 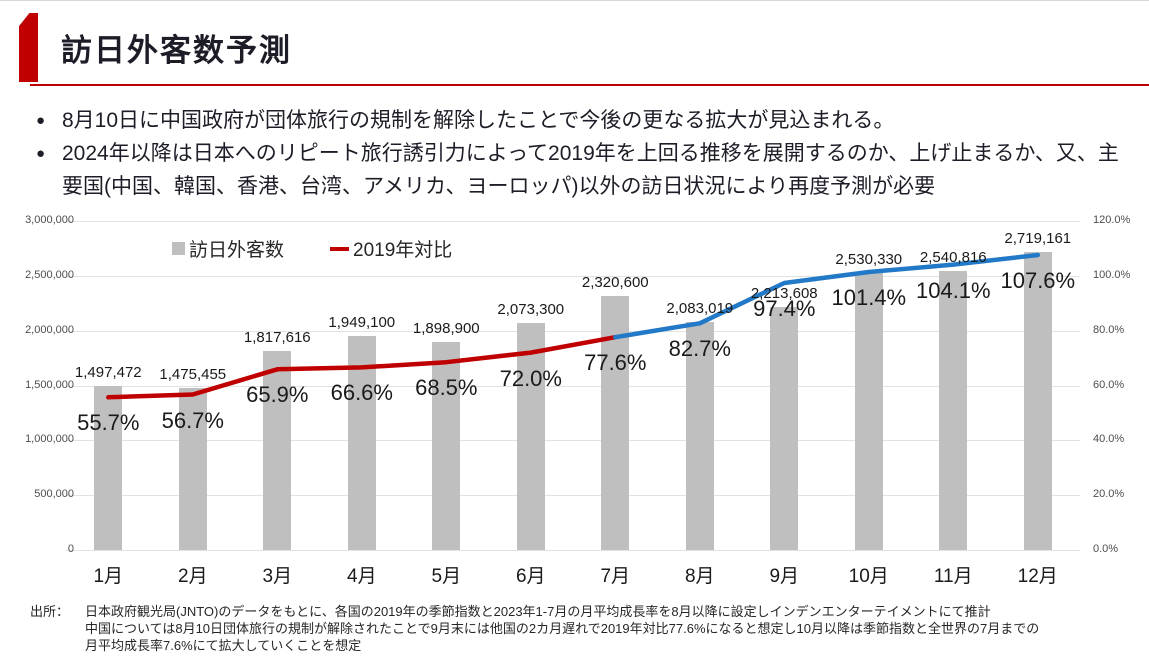 I want to click on line-percent-label: 107.6%, so click(x=1038, y=280).